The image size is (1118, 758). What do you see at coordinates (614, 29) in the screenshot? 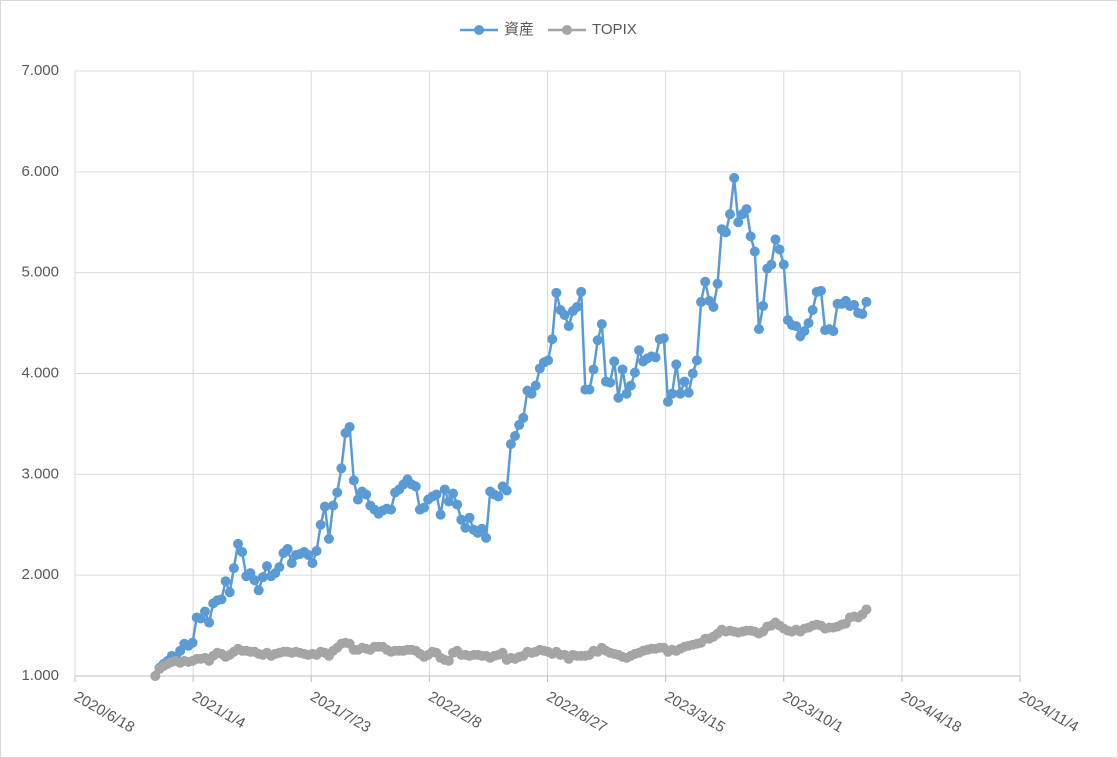
I see `legend-label: TOPIX` at bounding box center [614, 29].